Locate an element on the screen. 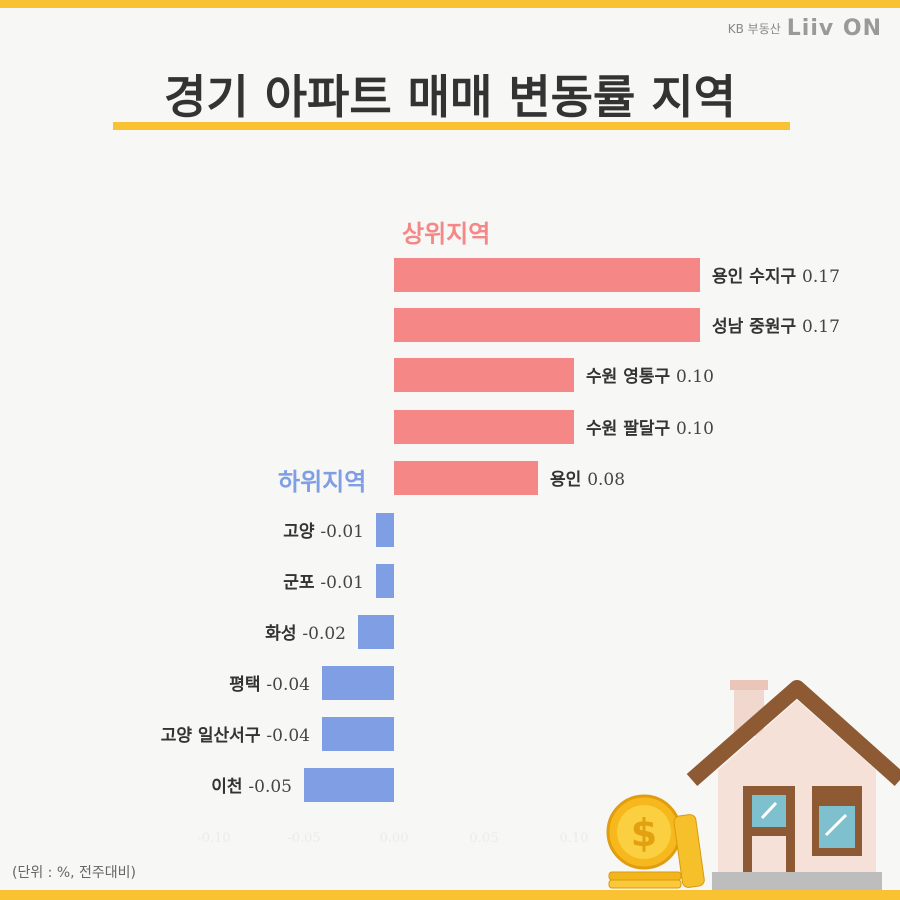 This screenshot has width=900, height=900. x-tick-label: 0.10 is located at coordinates (574, 838).